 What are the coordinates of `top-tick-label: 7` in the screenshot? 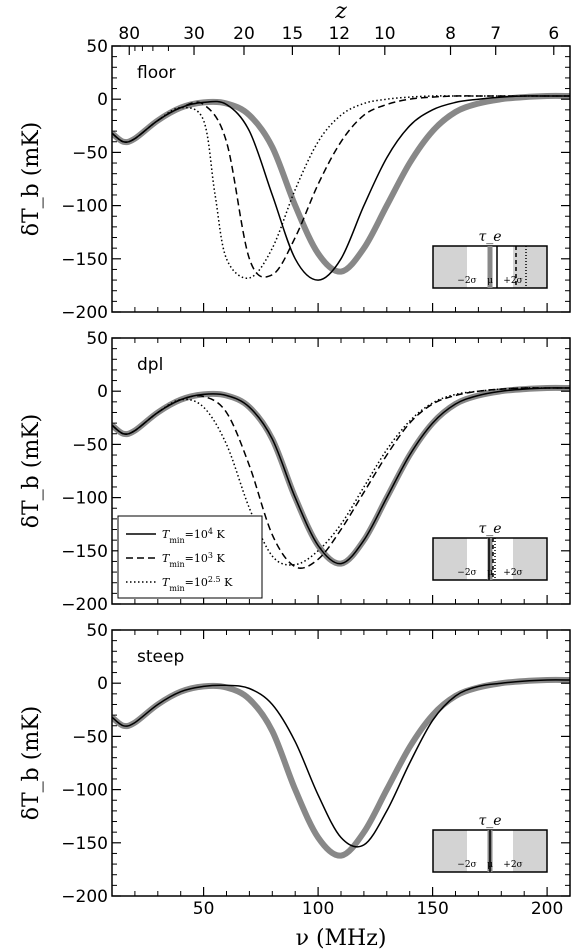 It's located at (495, 34).